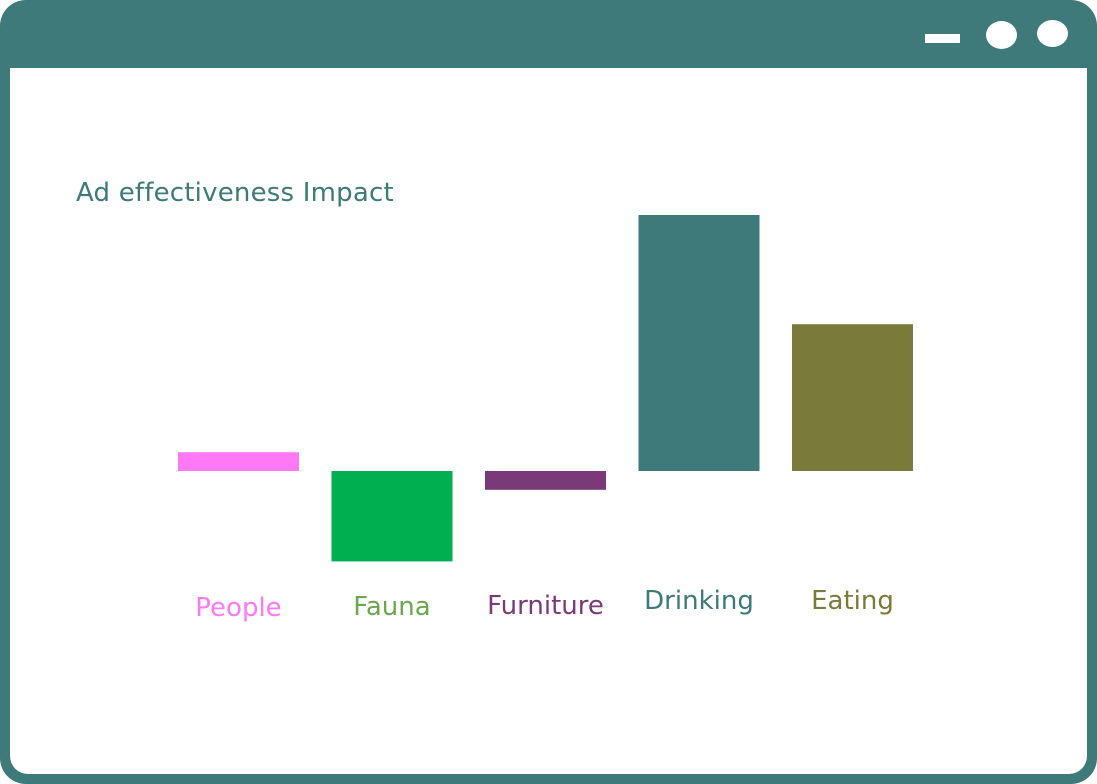 The width and height of the screenshot is (1097, 784). What do you see at coordinates (392, 516) in the screenshot?
I see `bar-fauna` at bounding box center [392, 516].